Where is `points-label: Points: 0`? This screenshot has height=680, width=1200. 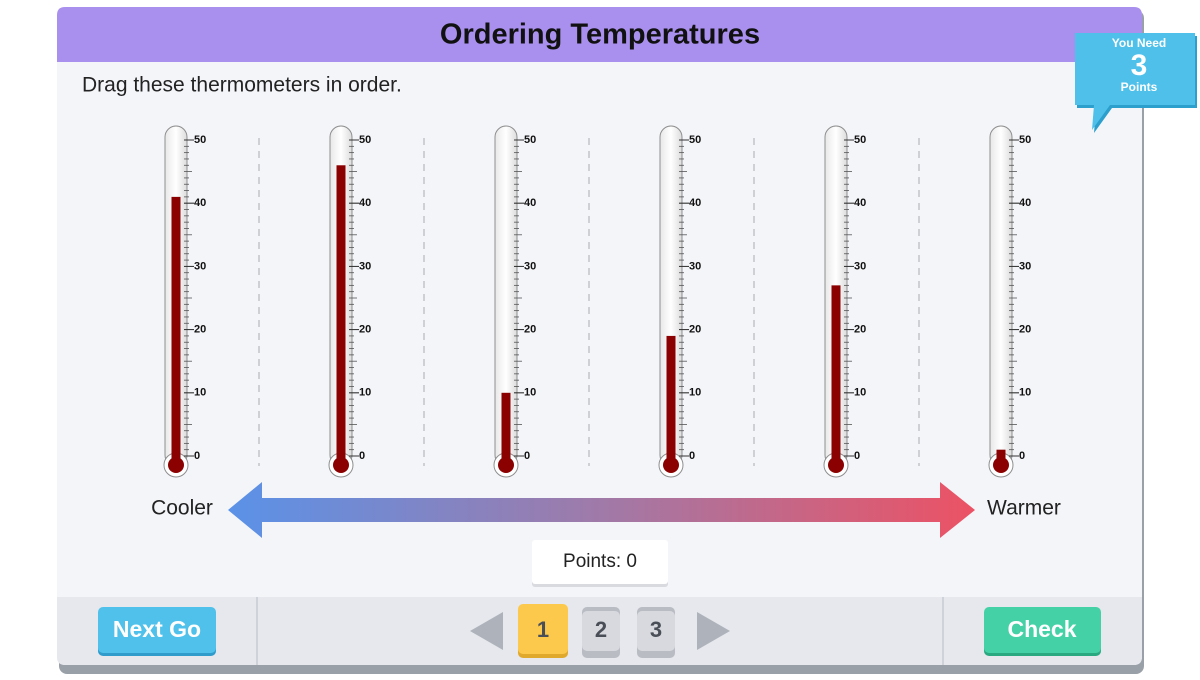 points-label: Points: 0 is located at coordinates (600, 561).